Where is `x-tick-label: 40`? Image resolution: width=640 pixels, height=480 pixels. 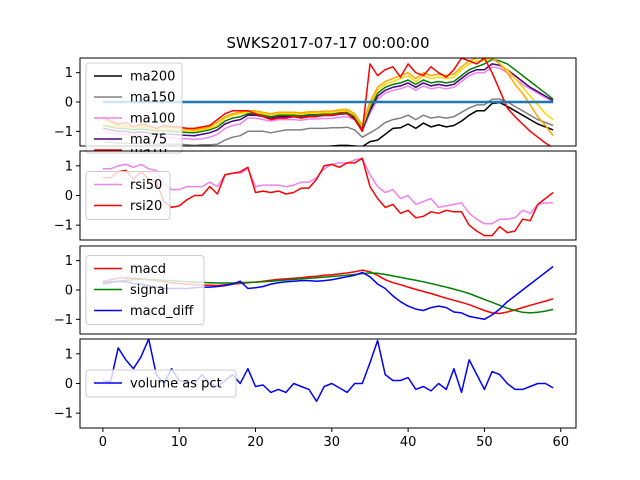 x-tick-label: 40 is located at coordinates (408, 442).